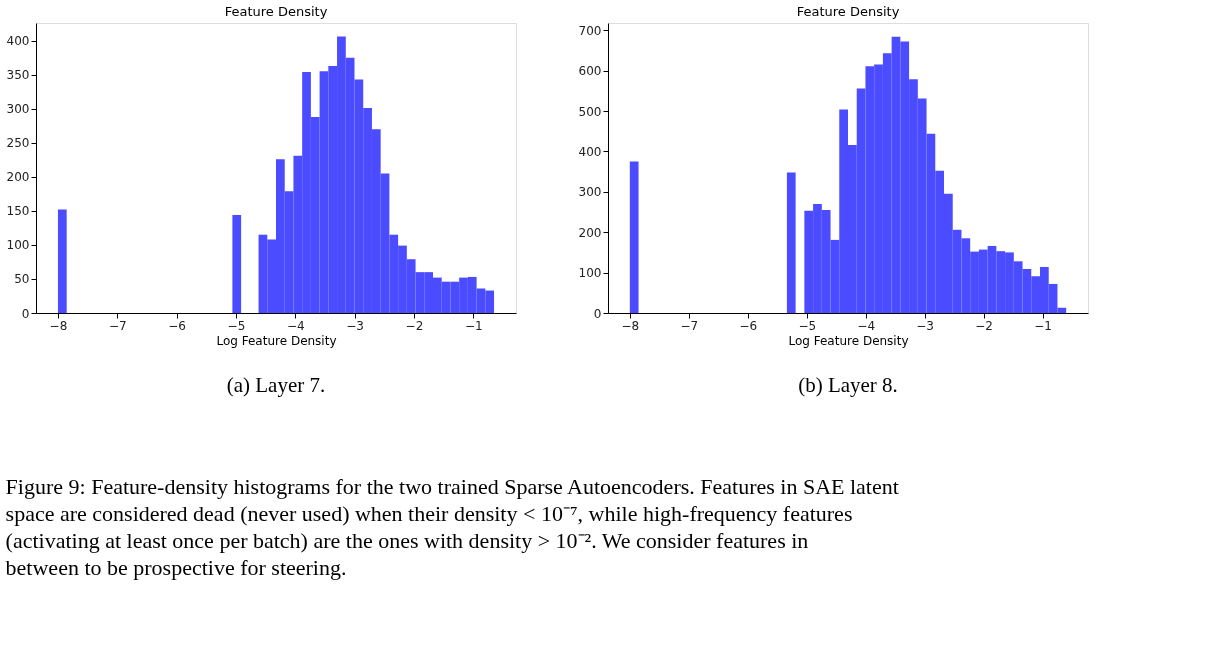 This screenshot has height=650, width=1220. Describe the element at coordinates (590, 71) in the screenshot. I see `y-tick-label: 600` at that location.